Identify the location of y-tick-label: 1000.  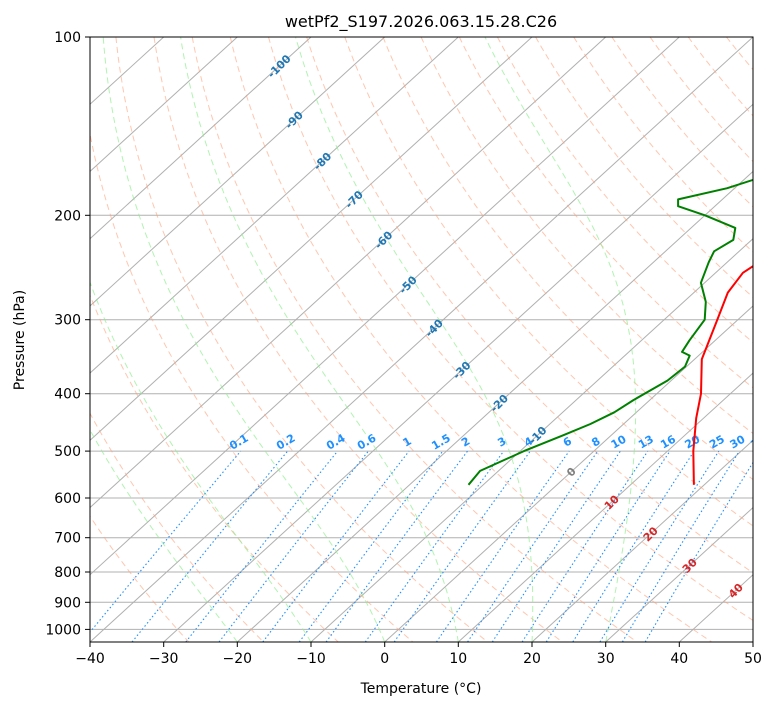
(63, 630).